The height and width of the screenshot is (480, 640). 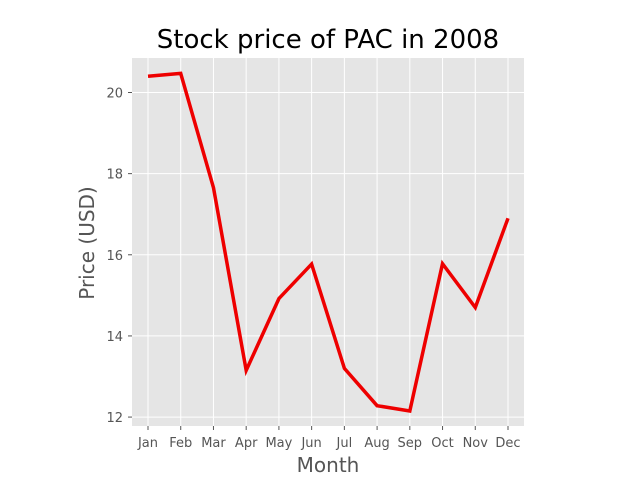 I want to click on y-tick-label: 20, so click(x=114, y=93).